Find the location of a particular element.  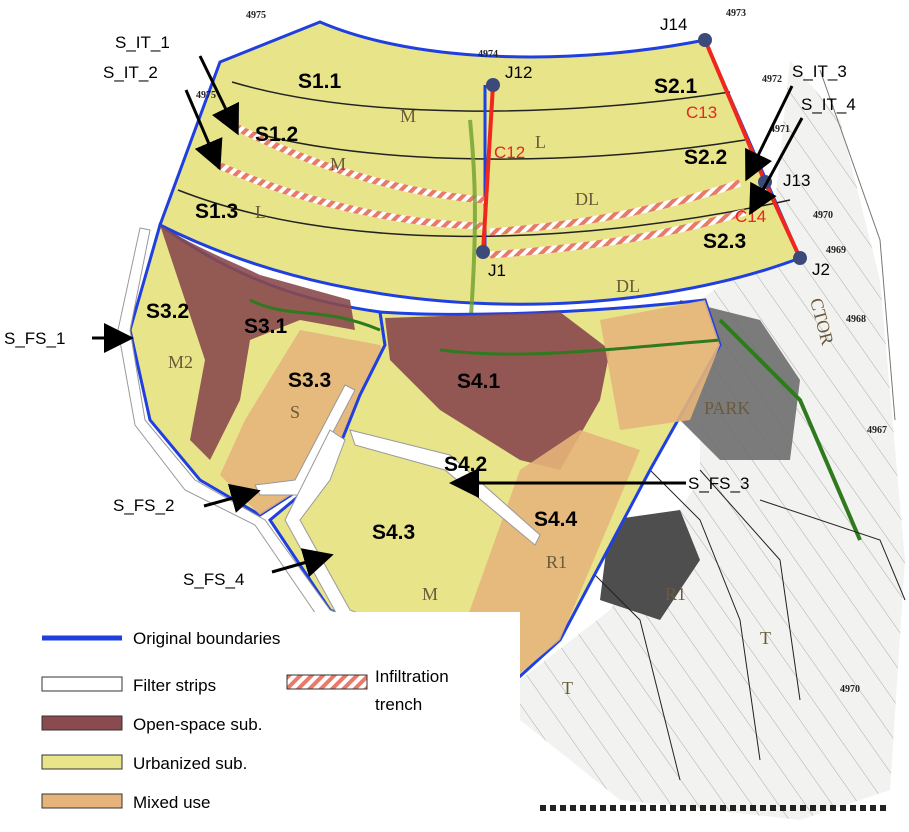

legend-original-boundaries: Original boundaries is located at coordinates (206, 638).